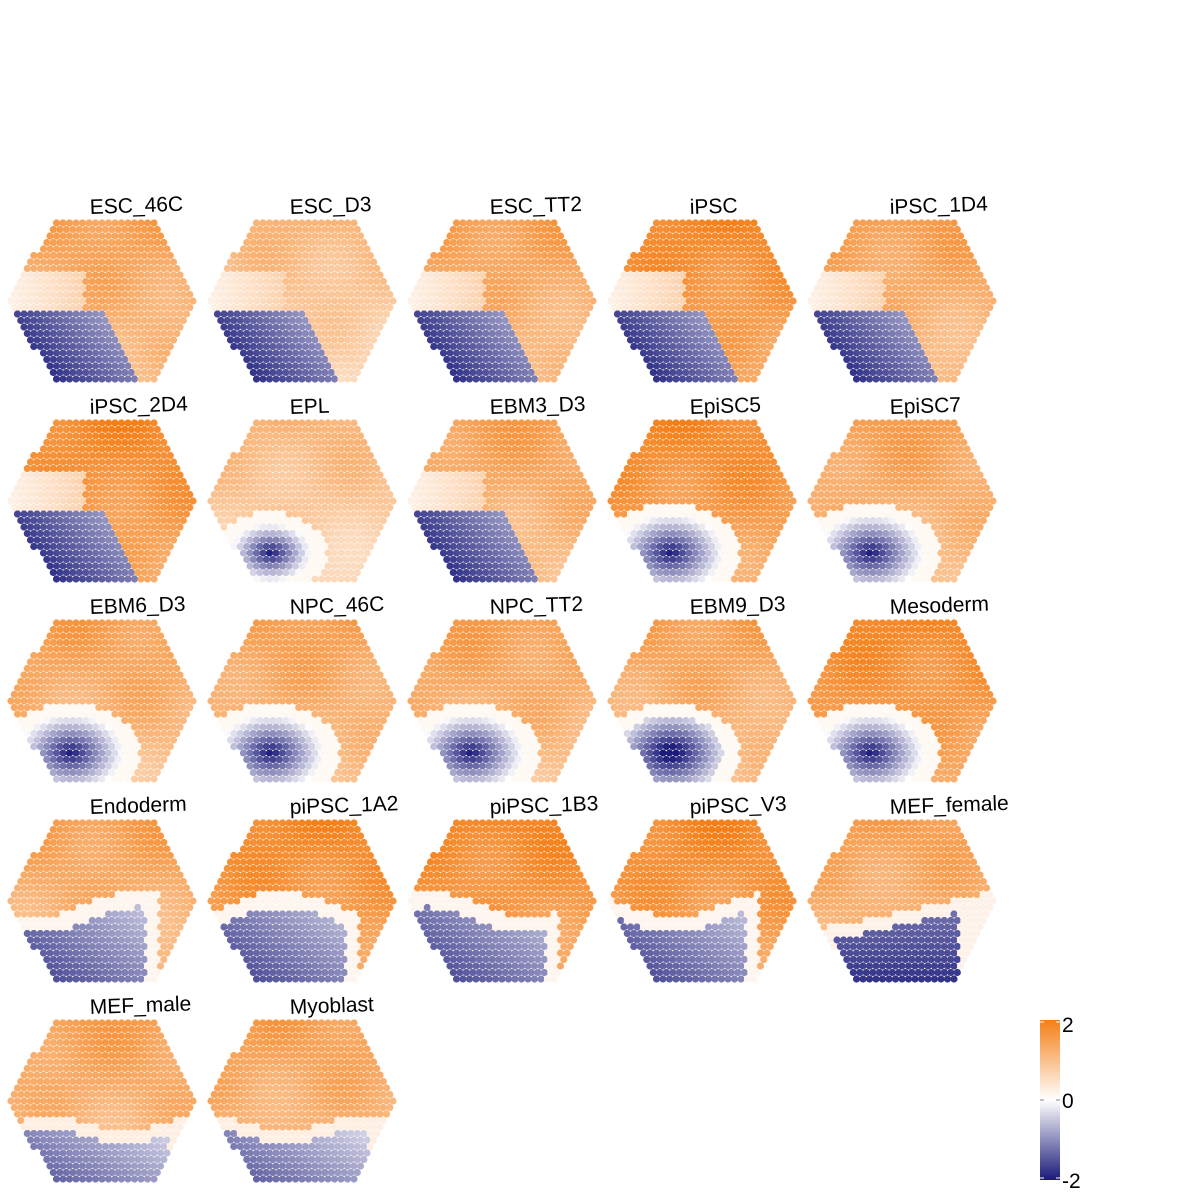 The width and height of the screenshot is (1200, 1200). What do you see at coordinates (502, 501) in the screenshot?
I see `hex-cells` at bounding box center [502, 501].